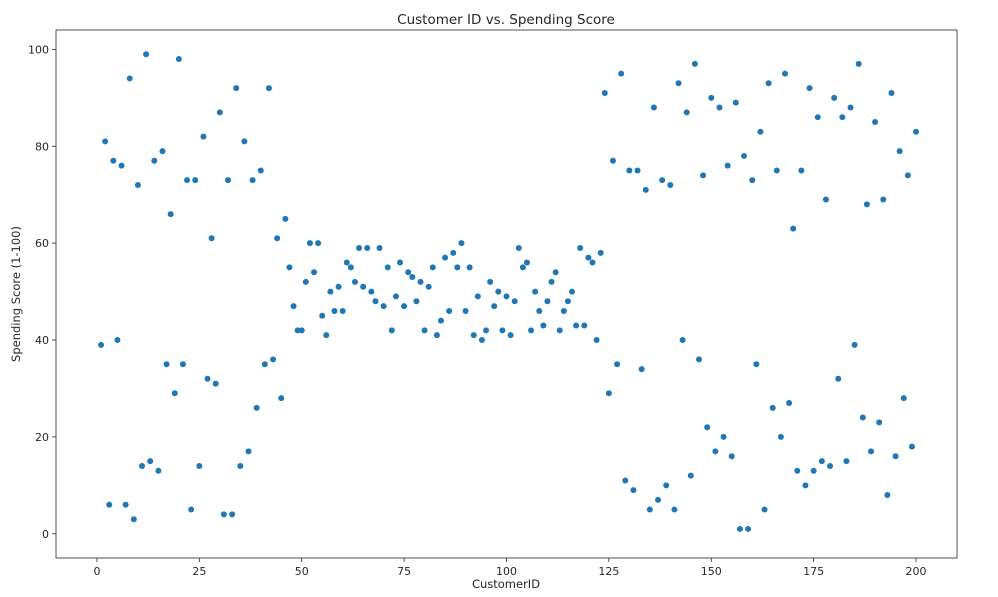 This screenshot has height=597, width=998. I want to click on x-axis-ticks: 0 25 50 75 100 125 150 175 200, so click(510, 568).